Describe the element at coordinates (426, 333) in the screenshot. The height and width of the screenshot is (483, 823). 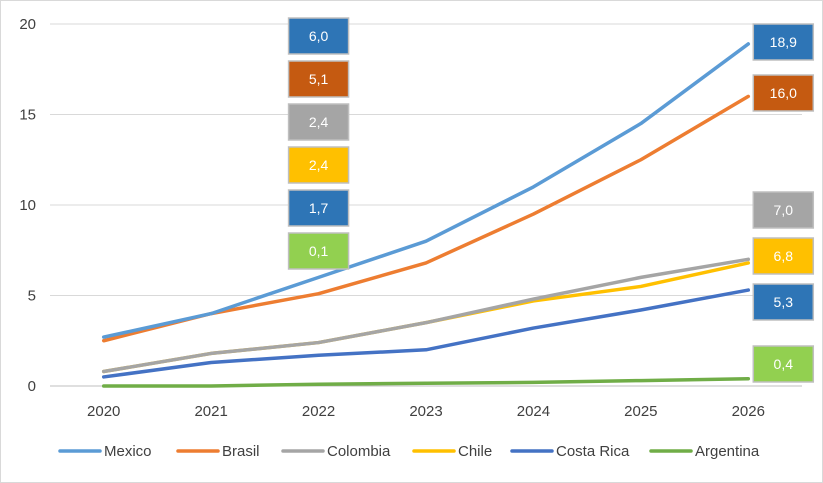
I see `series-line-costa-rica` at that location.